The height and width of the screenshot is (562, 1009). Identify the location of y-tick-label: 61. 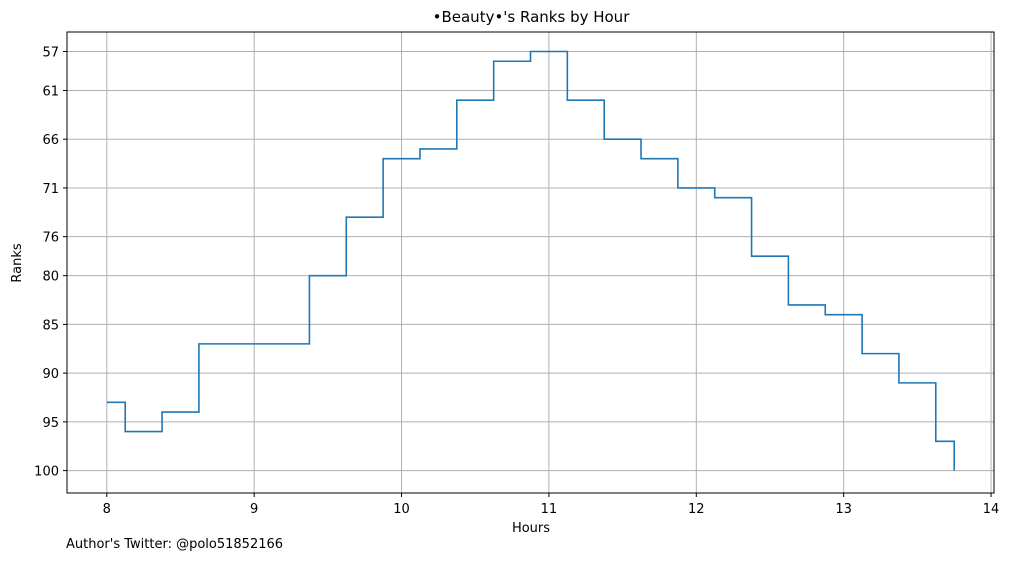
(50, 91).